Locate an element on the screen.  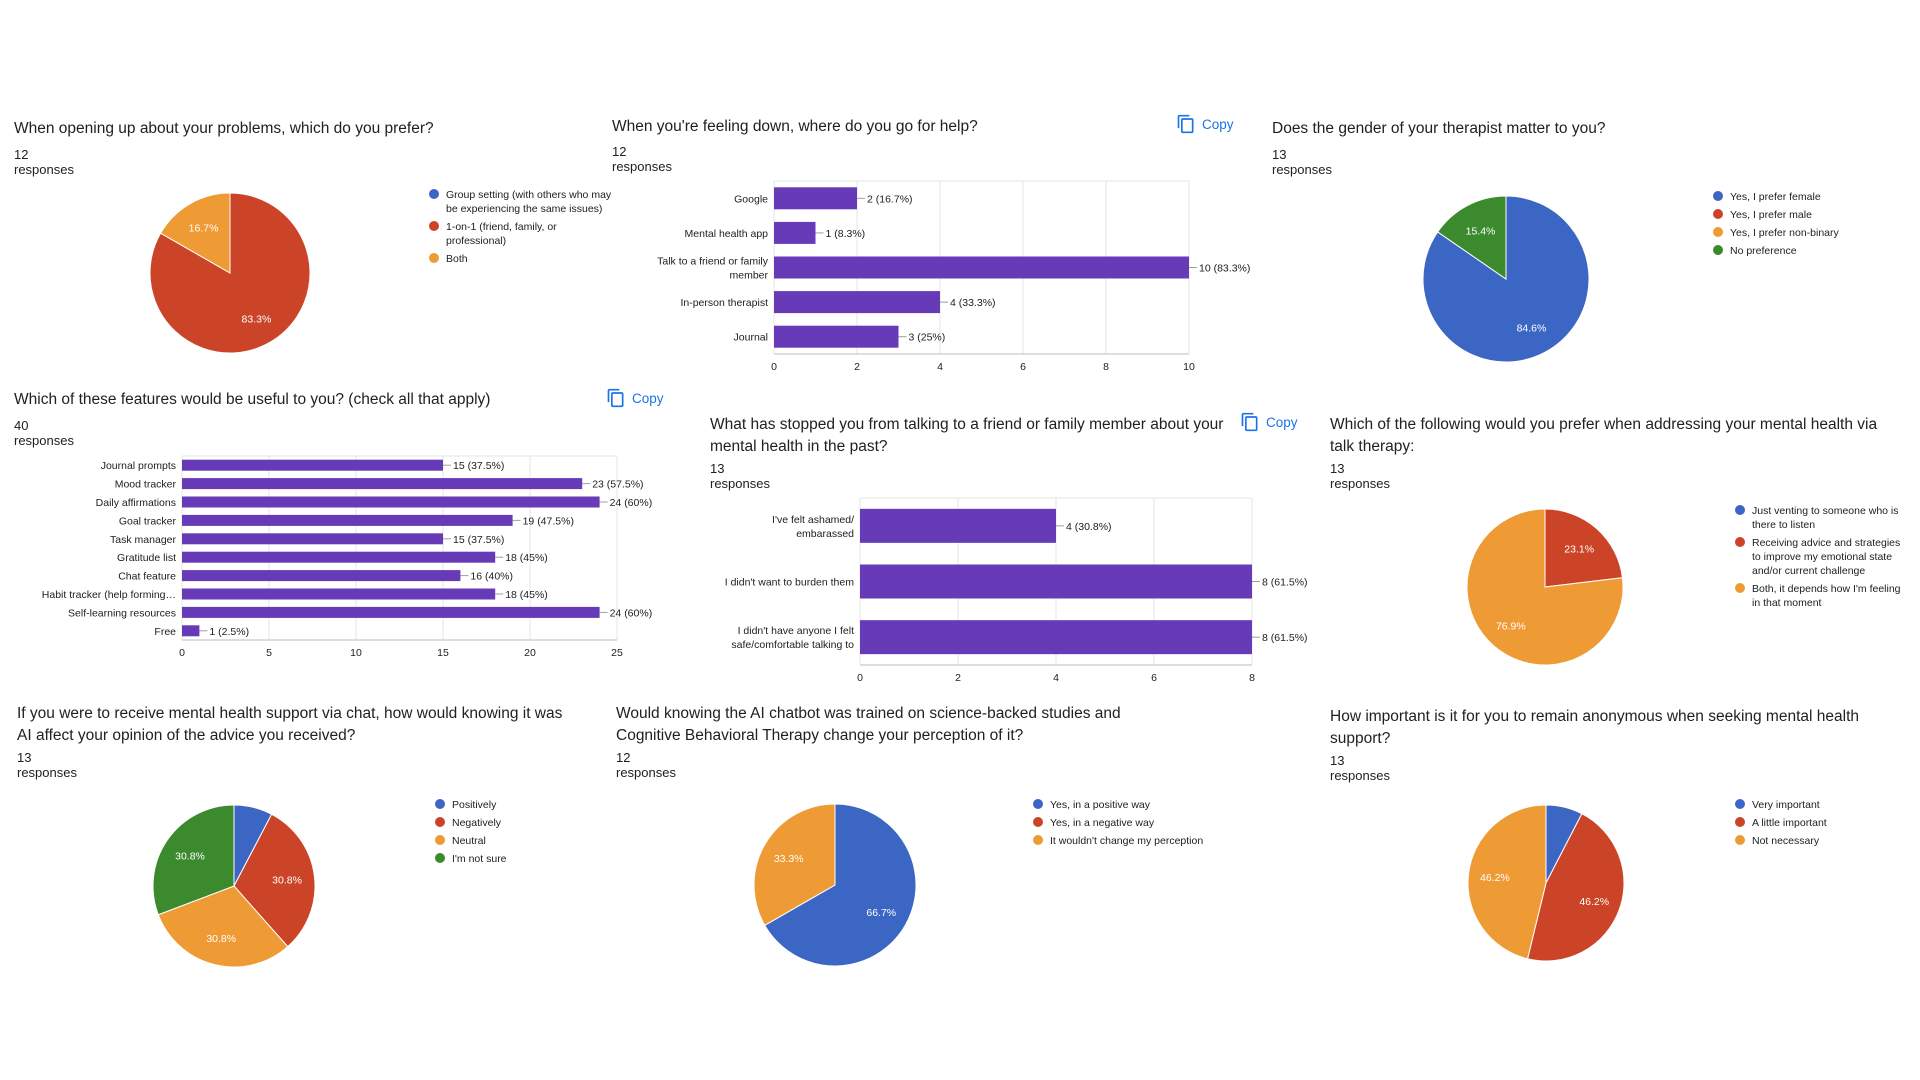
x-tick-label: 20 is located at coordinates (530, 653).